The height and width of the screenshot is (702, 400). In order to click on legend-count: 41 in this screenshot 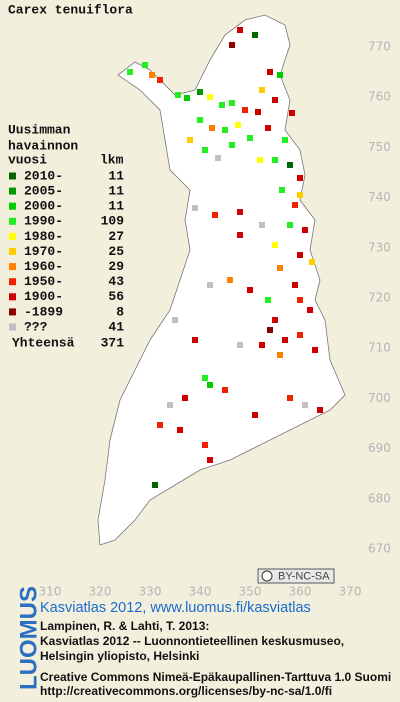, I will do `click(116, 326)`.